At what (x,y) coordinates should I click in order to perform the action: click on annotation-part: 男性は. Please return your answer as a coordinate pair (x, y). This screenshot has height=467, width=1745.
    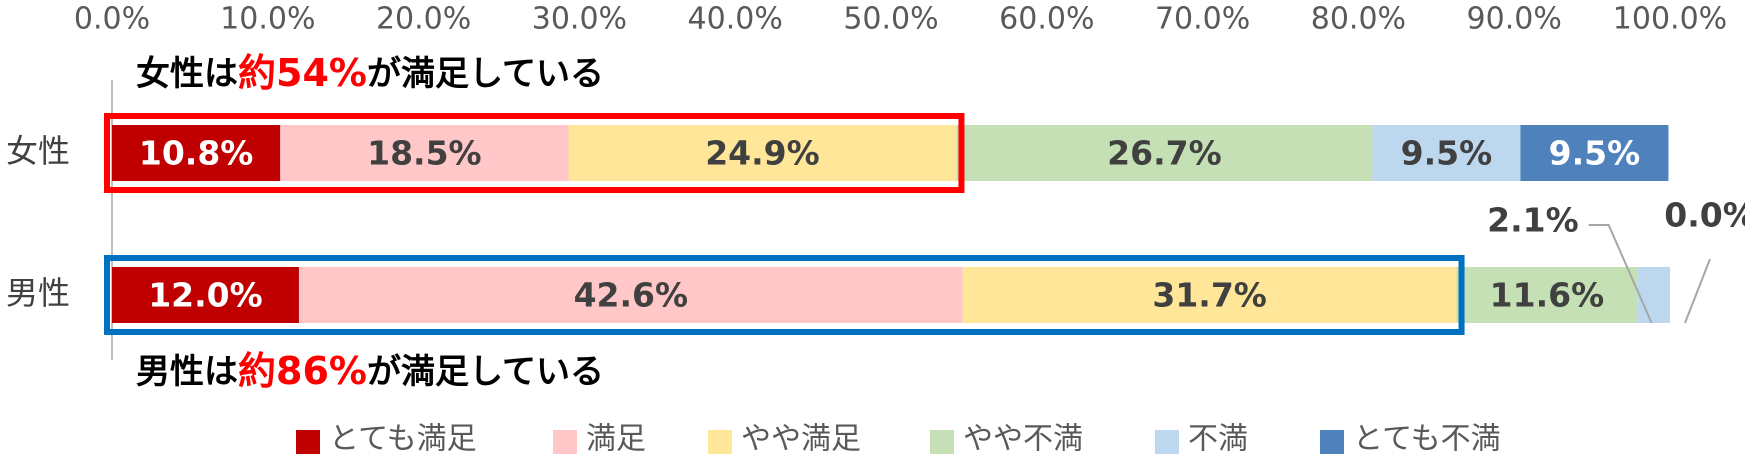
    Looking at the image, I should click on (187, 372).